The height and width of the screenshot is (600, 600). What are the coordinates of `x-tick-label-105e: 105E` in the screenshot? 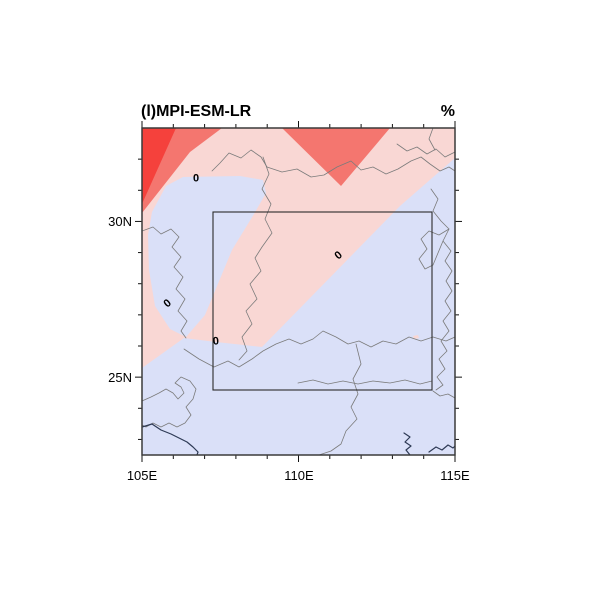 It's located at (142, 475).